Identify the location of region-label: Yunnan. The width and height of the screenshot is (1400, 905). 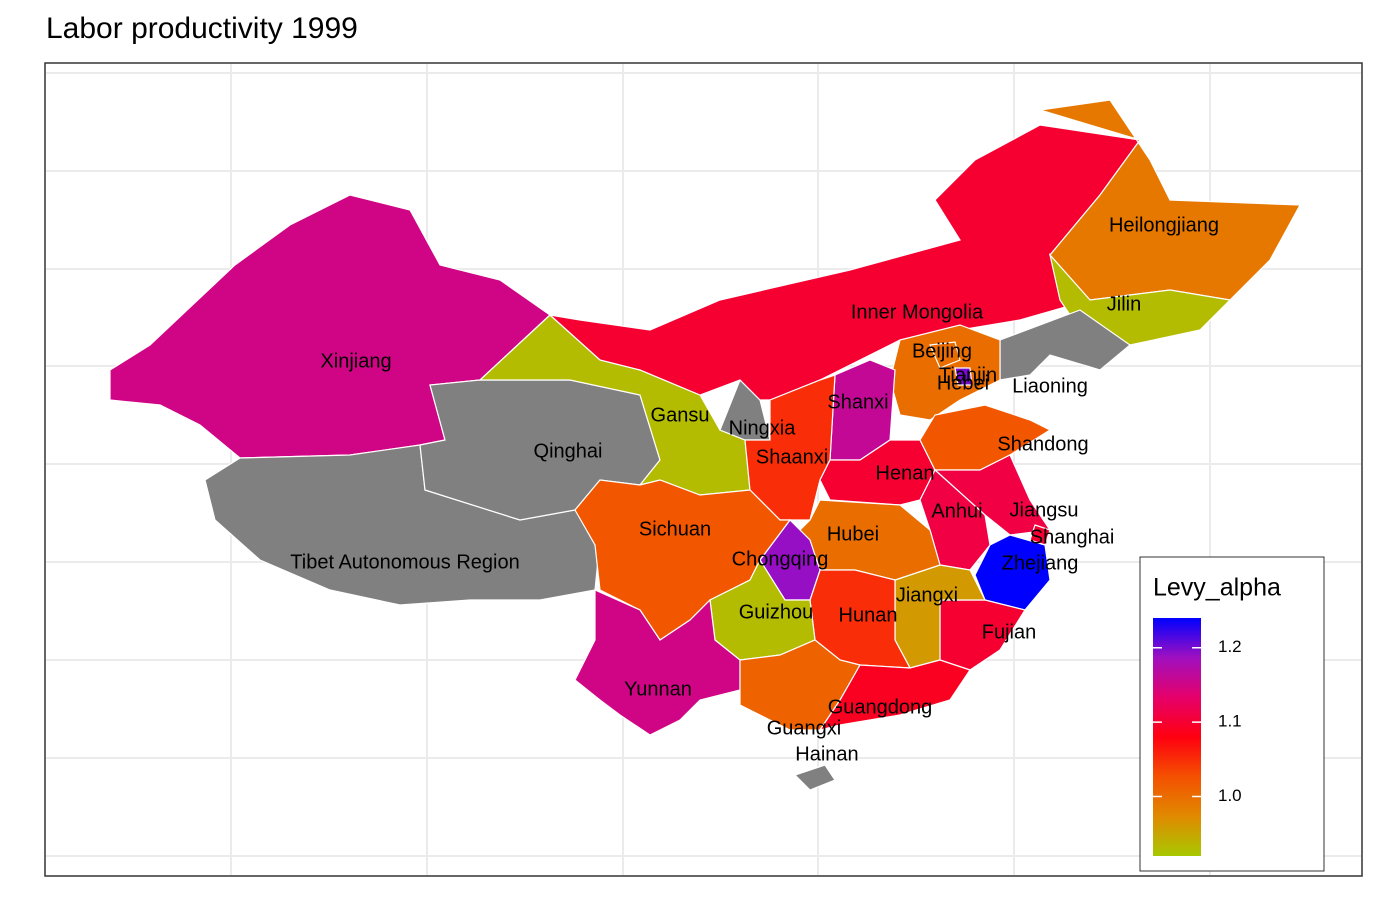
(658, 689).